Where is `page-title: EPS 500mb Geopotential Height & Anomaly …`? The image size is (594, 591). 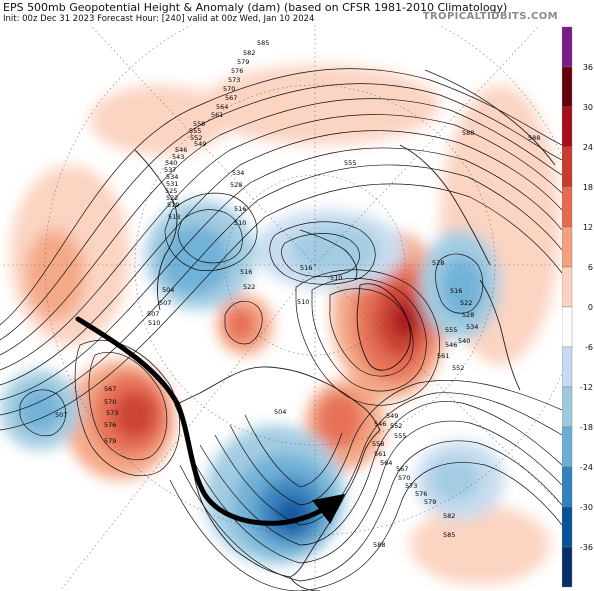 page-title: EPS 500mb Geopotential Height & Anomaly … is located at coordinates (255, 7).